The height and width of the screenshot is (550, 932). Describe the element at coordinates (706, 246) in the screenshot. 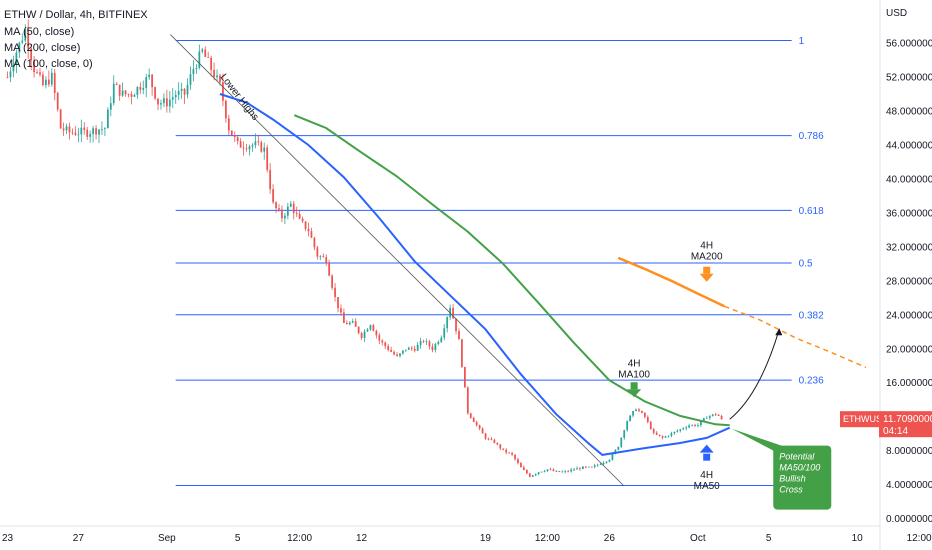

I see `ma200-annotation: 4H` at that location.